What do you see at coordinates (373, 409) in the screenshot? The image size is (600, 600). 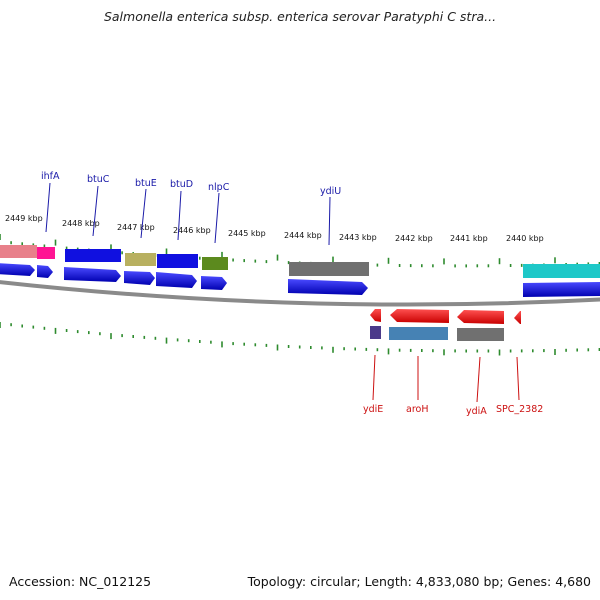 I see `gene-label-ydiE: ydiE` at bounding box center [373, 409].